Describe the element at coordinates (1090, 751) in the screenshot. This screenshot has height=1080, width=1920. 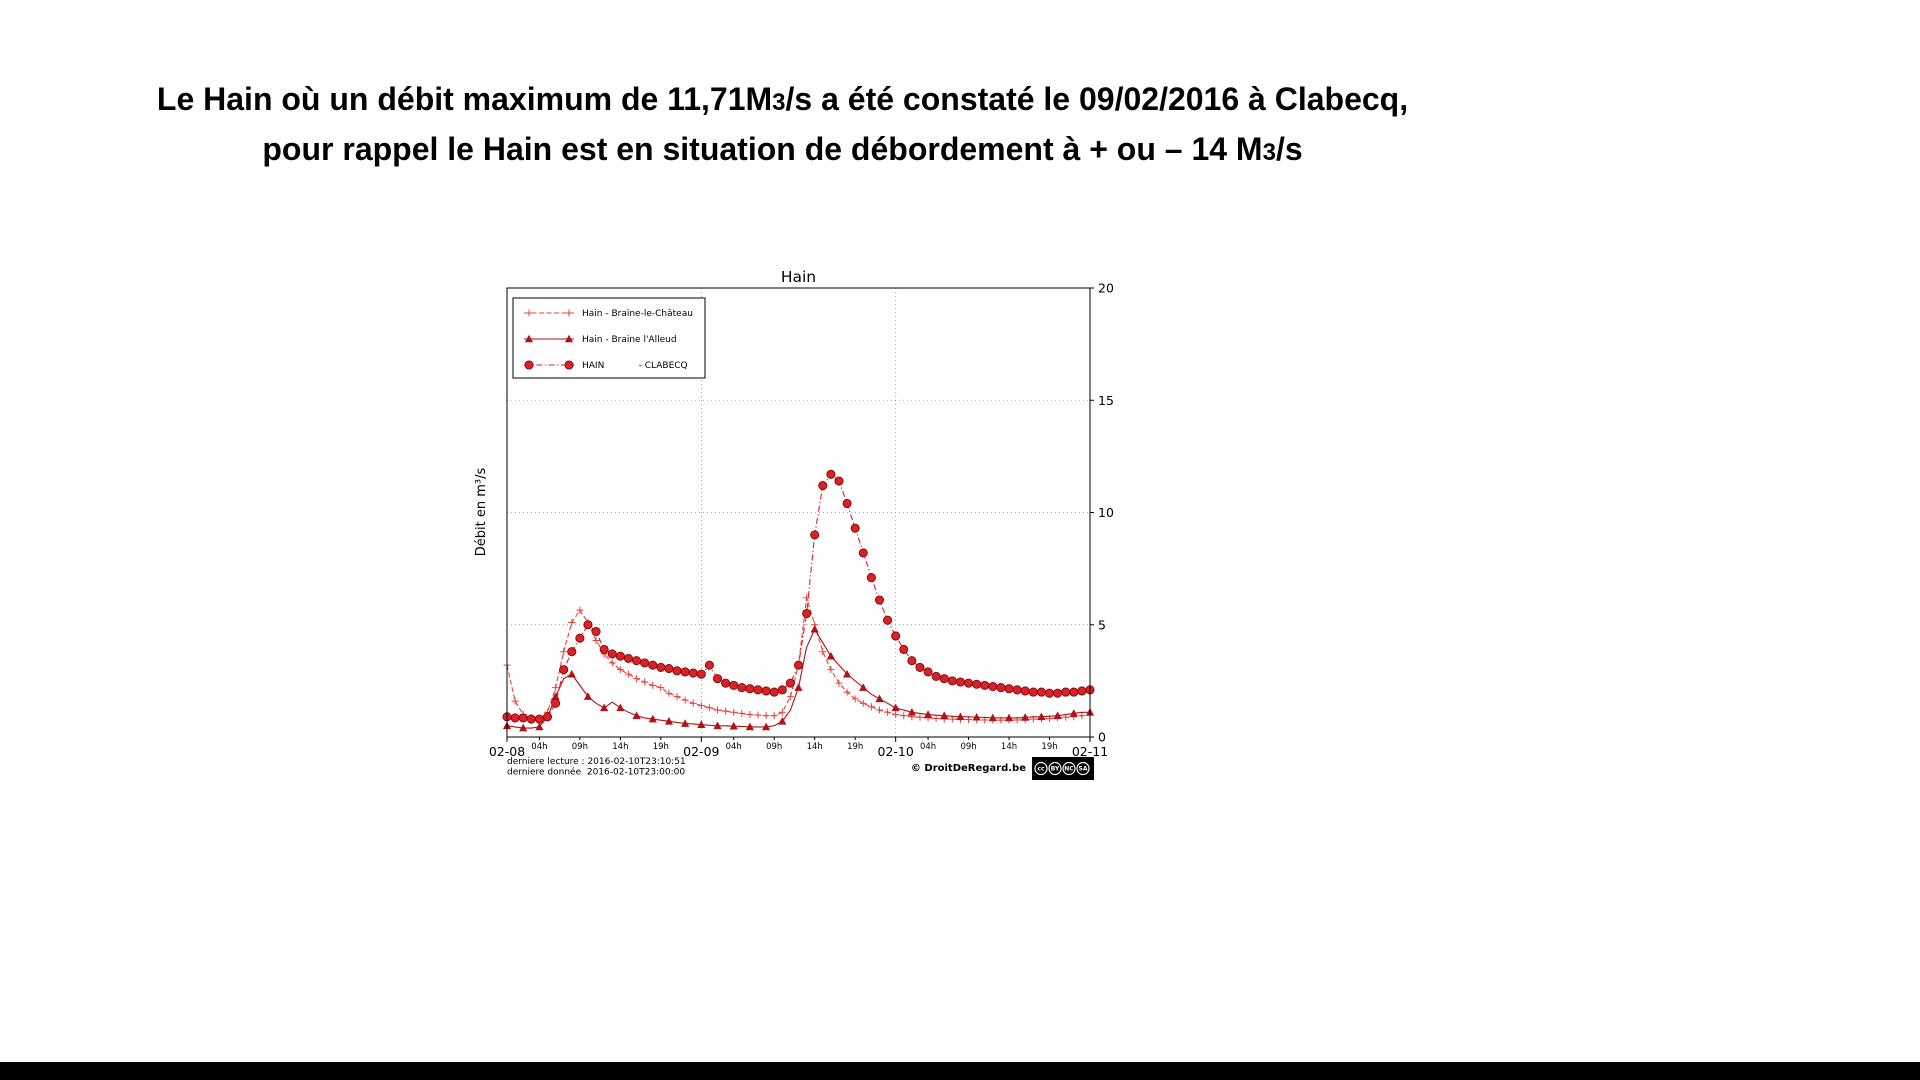
I see `x-tick-label: 02-11` at that location.